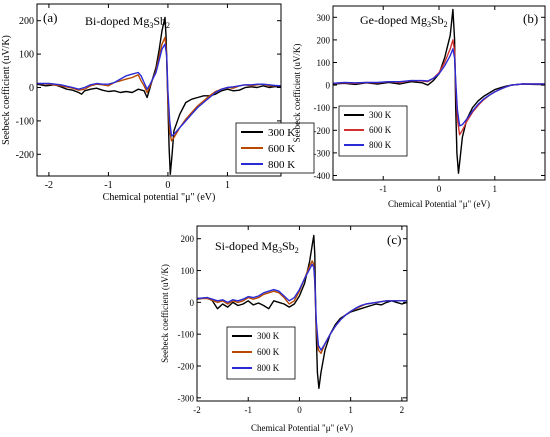 This screenshot has height=437, width=550. What do you see at coordinates (246, 246) in the screenshot?
I see `title-text: Si-doped Mg` at bounding box center [246, 246].